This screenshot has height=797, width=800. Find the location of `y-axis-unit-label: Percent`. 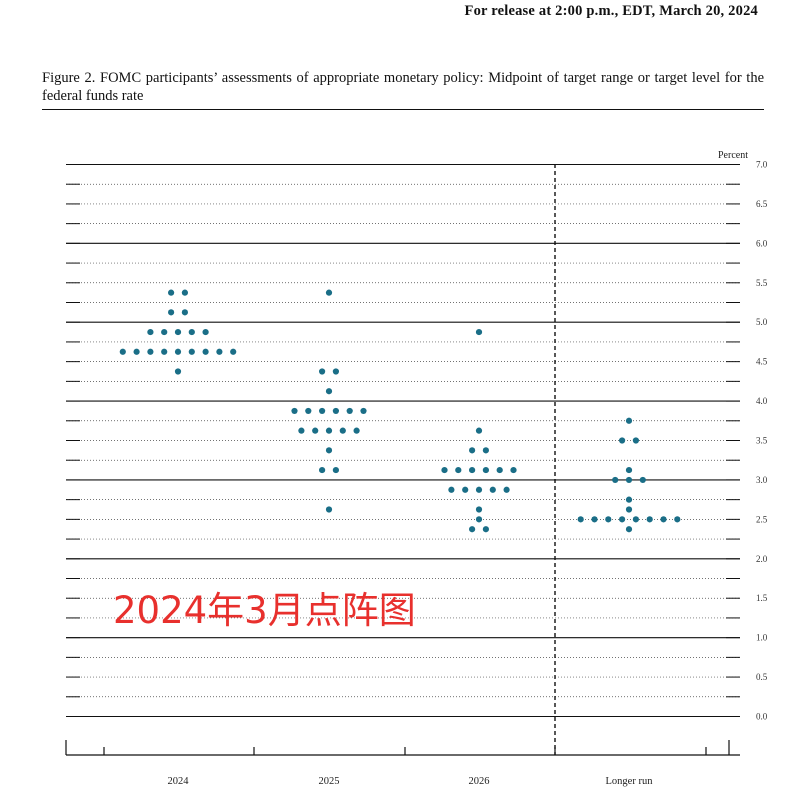

y-axis-unit-label: Percent is located at coordinates (733, 155).